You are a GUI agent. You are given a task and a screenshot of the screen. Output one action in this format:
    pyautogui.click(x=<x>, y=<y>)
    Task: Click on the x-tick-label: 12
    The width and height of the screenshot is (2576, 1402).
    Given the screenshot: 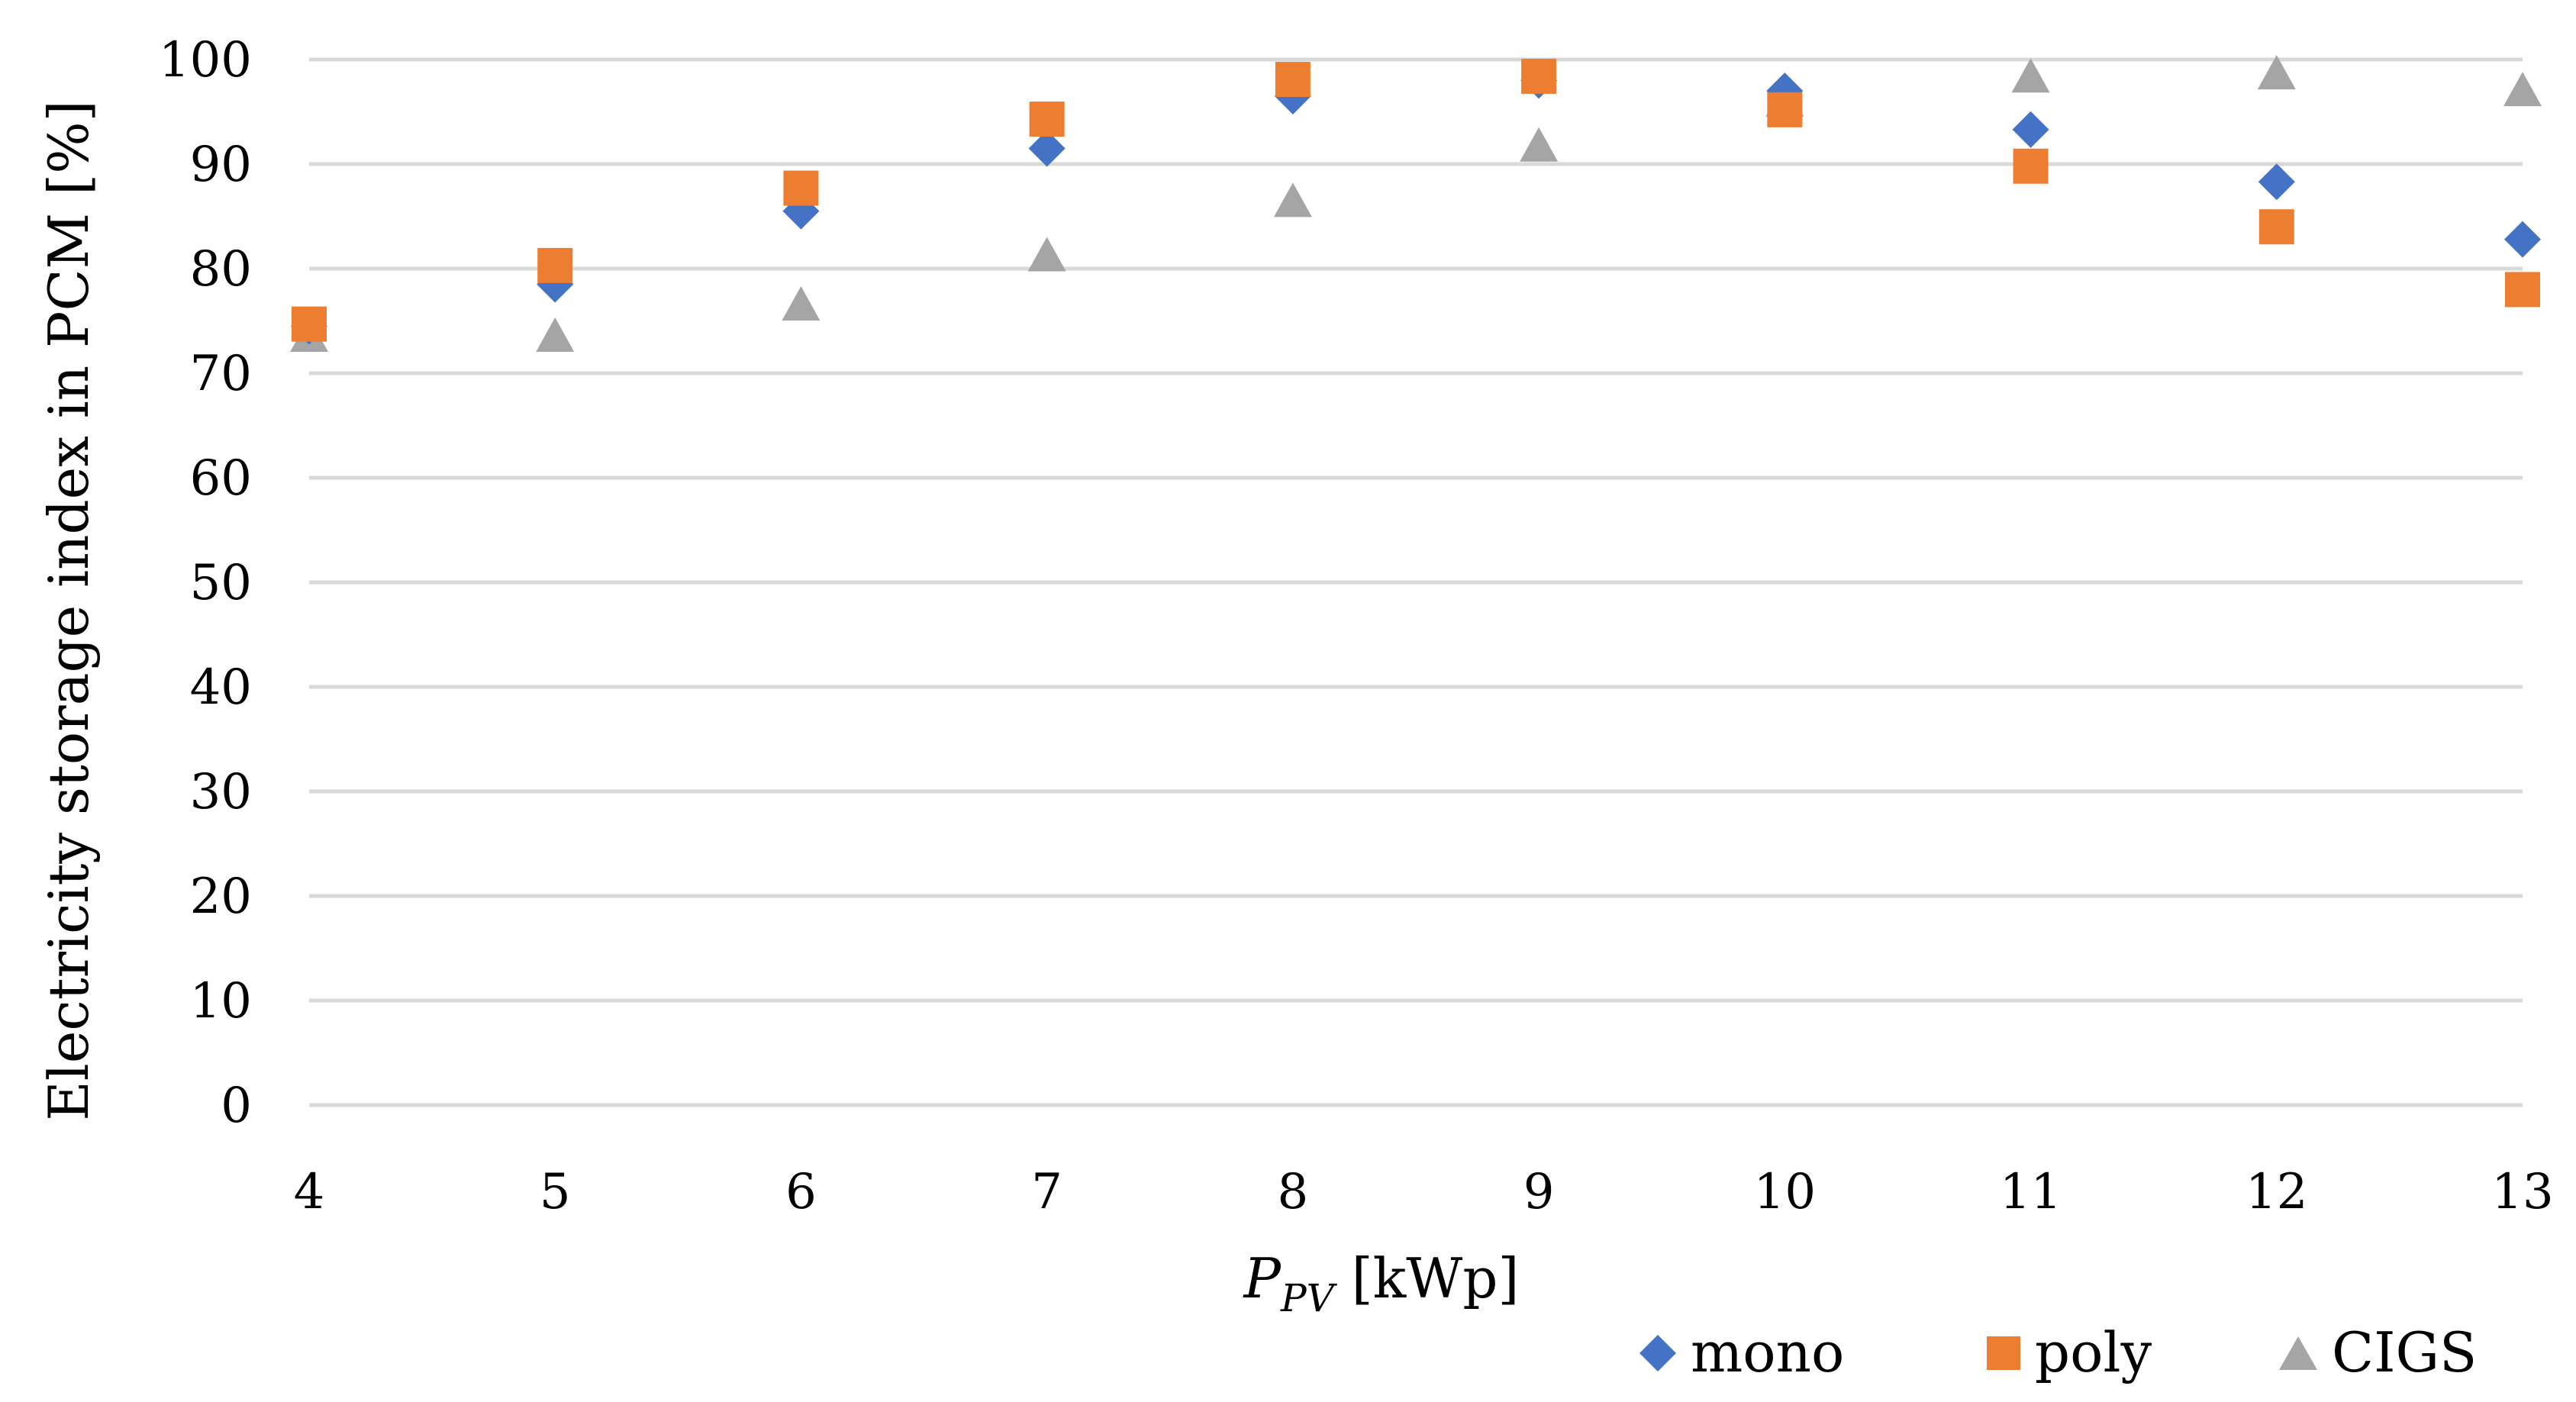 What is the action you would take?
    pyautogui.click(x=2277, y=1192)
    